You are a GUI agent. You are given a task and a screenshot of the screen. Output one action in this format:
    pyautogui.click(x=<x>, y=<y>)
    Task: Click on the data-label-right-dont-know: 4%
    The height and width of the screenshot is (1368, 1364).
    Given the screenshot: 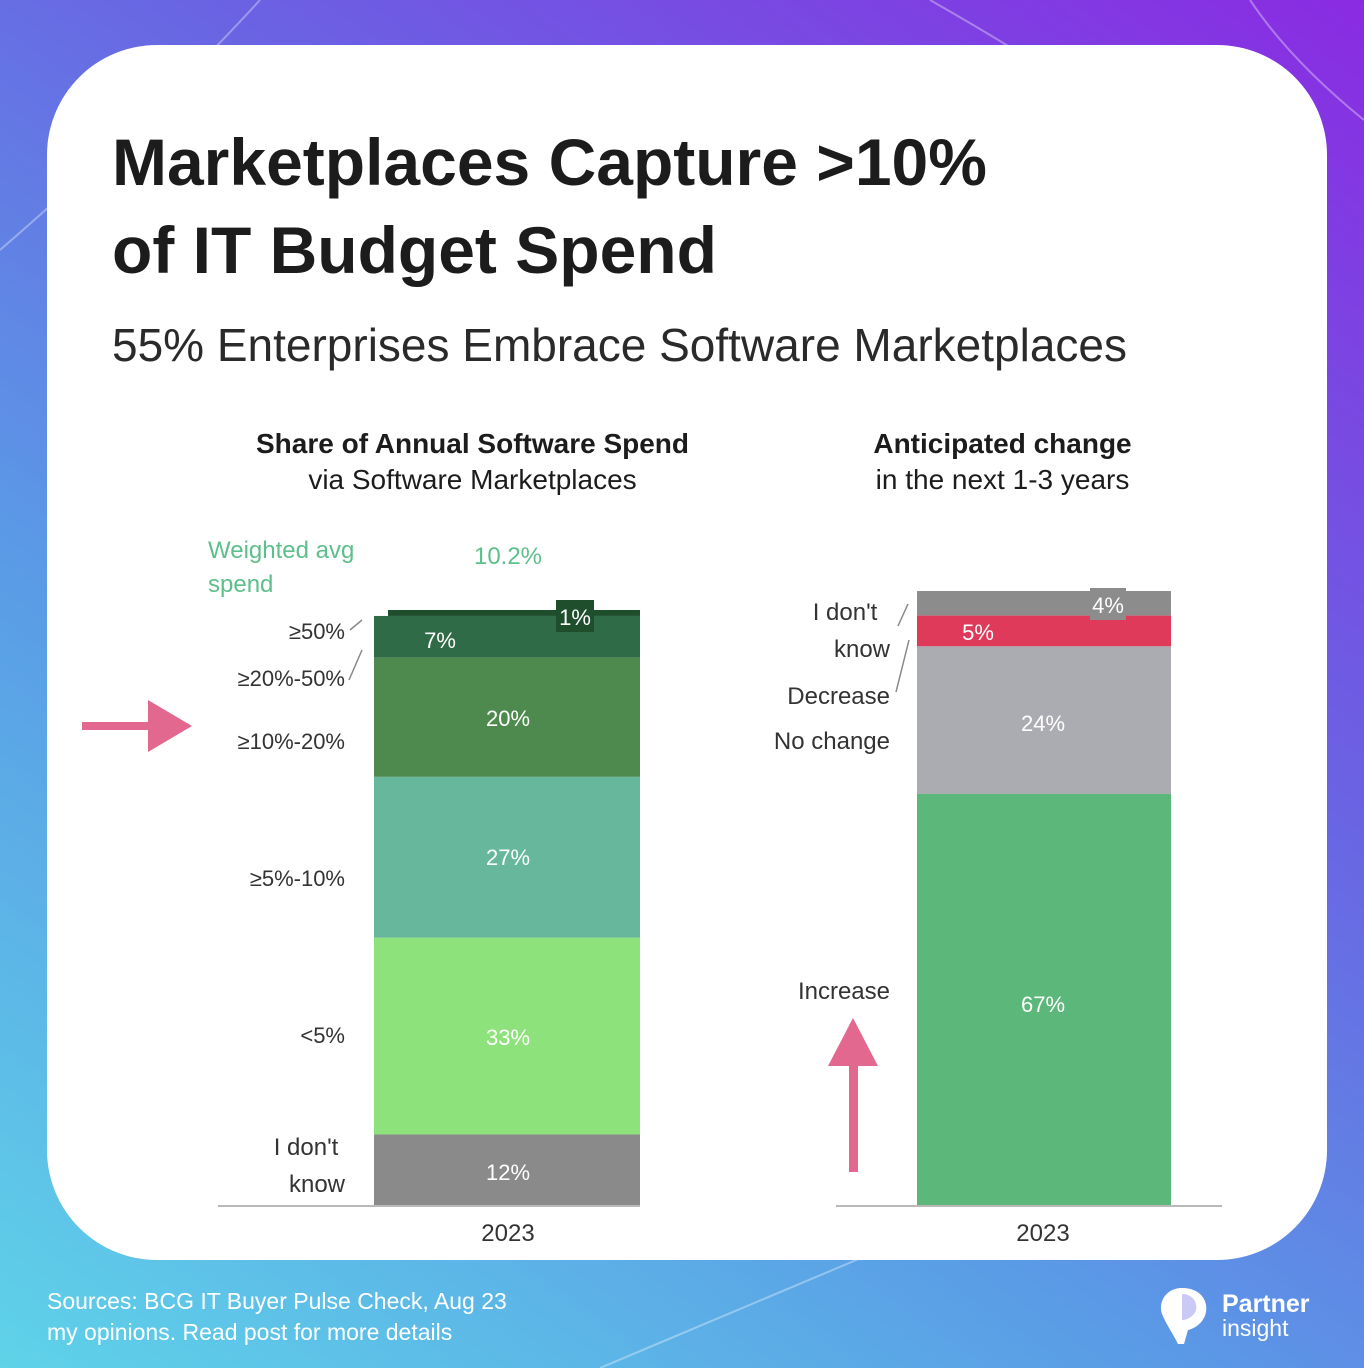 What is the action you would take?
    pyautogui.click(x=1108, y=605)
    